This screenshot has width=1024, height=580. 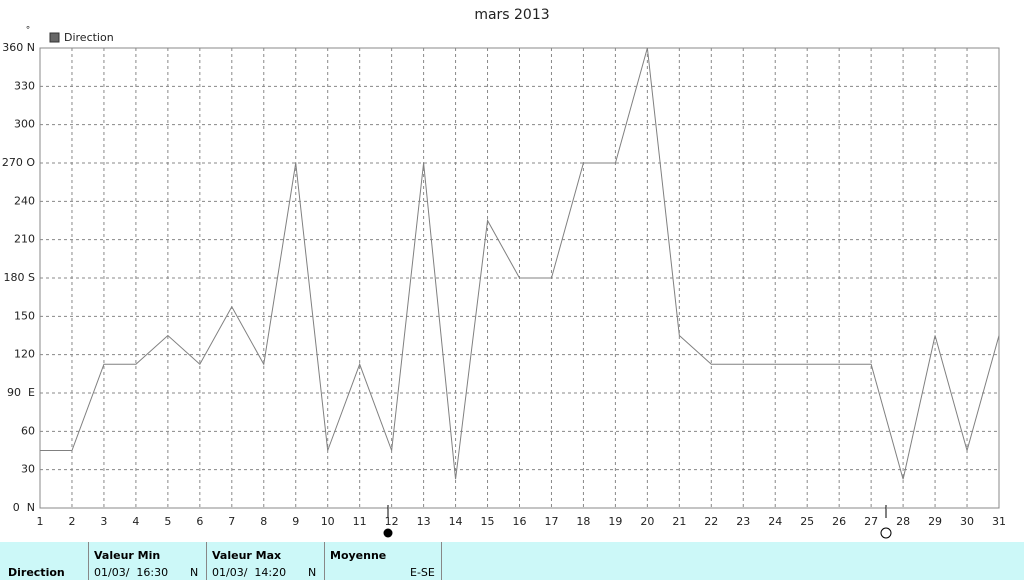 I want to click on x-tick-label: 7, so click(x=231, y=521).